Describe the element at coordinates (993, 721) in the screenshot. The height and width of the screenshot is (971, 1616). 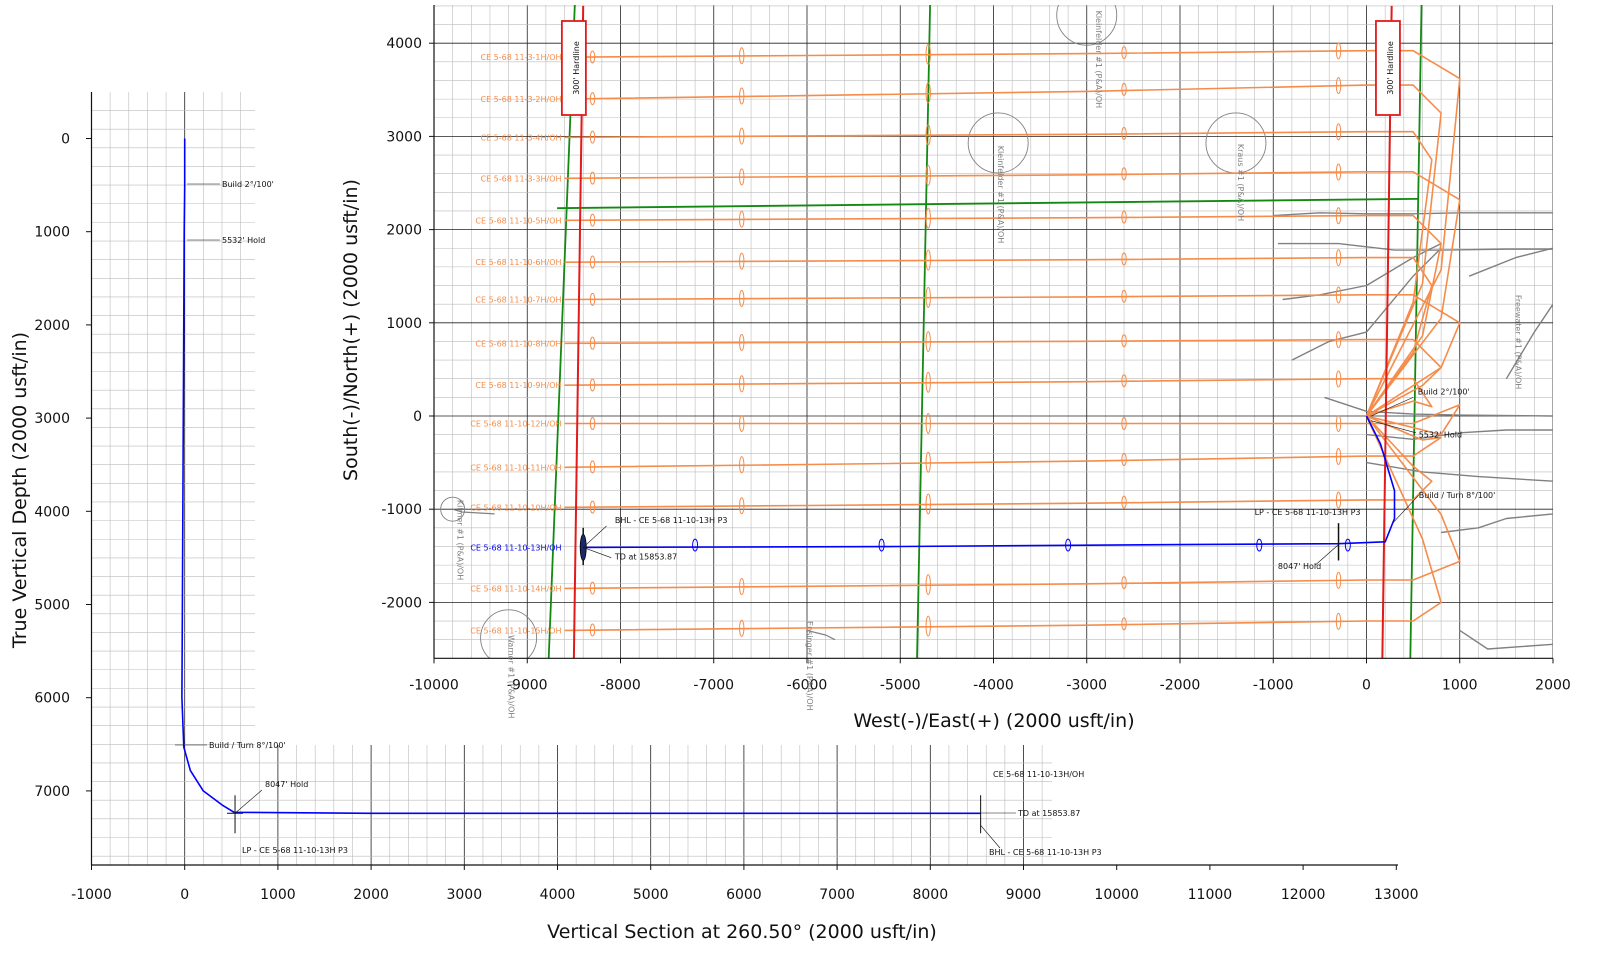
I see `p-x-axis-label: West(-)/East(+) (2000 usft/in)` at that location.